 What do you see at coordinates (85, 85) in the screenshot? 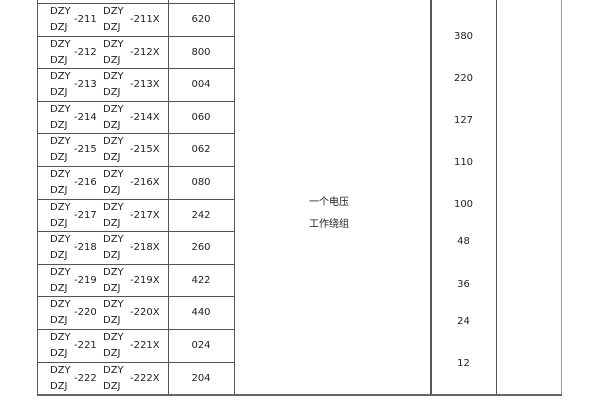
I see `model-number: -213` at bounding box center [85, 85].